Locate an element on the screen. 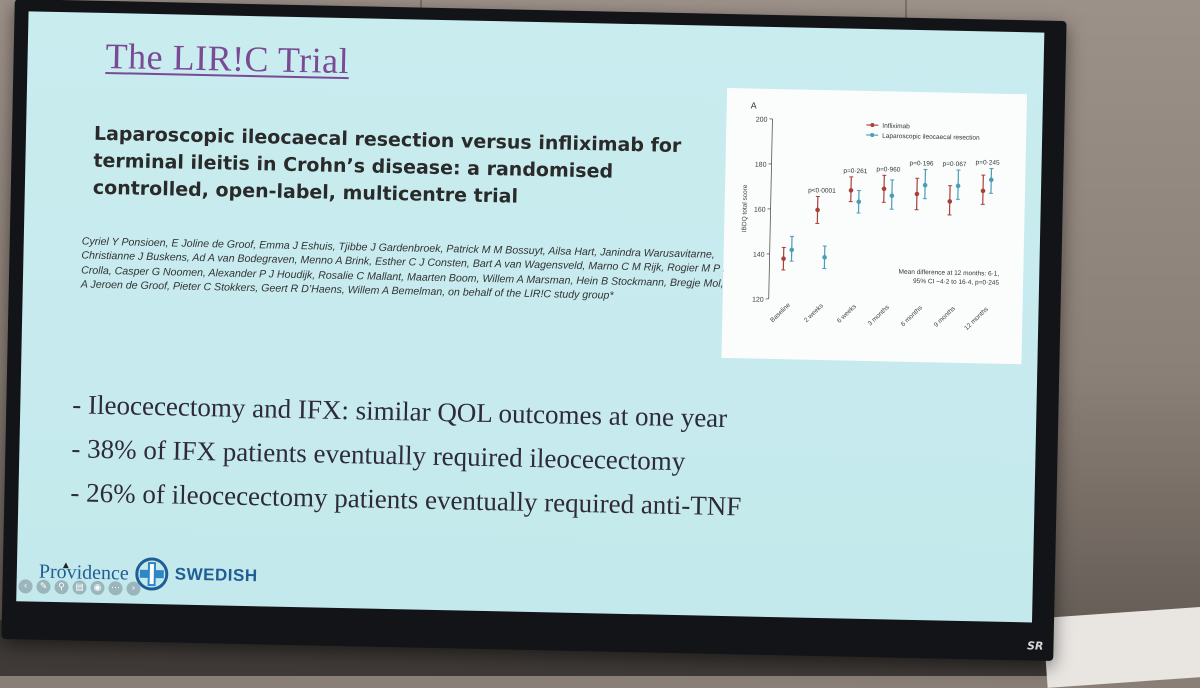 This screenshot has width=1200, height=688. slide-title: The LIR!C Trial is located at coordinates (227, 58).